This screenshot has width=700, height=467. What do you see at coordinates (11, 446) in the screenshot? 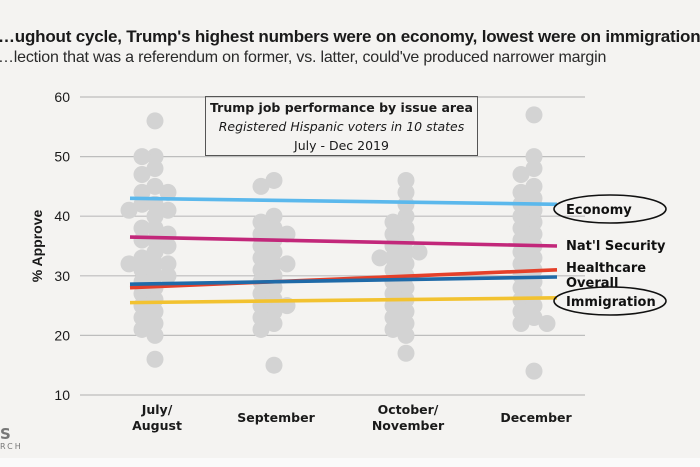
I see `logo-wordmark: RCH` at bounding box center [11, 446].